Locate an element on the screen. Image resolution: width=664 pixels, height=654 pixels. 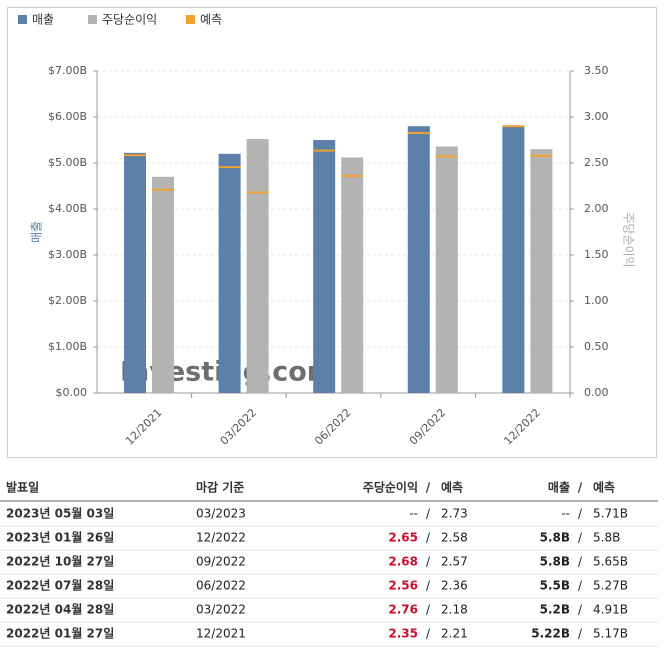
y2-tick-label: 0.50 is located at coordinates (596, 346).